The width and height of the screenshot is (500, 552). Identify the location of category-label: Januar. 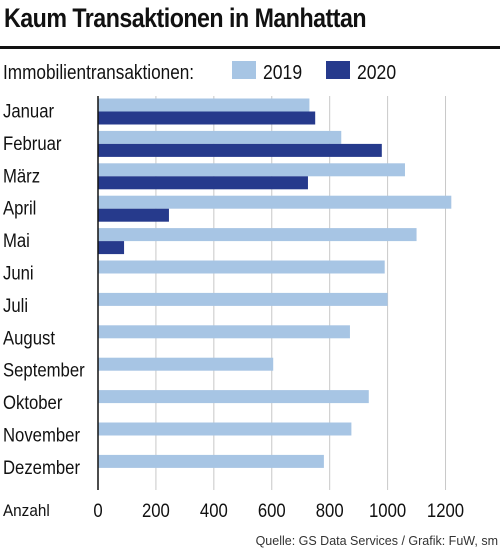
(28, 111).